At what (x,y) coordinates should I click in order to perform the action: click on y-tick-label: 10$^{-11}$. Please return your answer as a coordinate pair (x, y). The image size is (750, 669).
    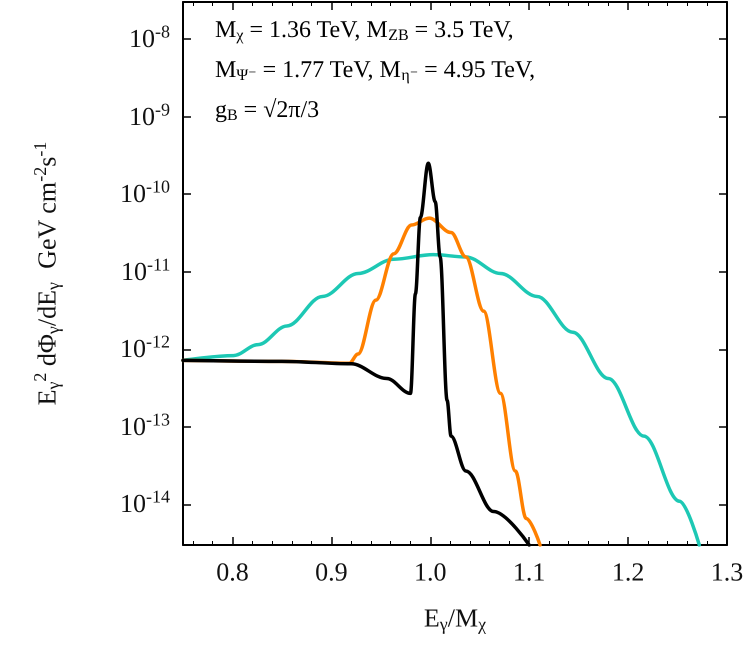
    Looking at the image, I should click on (145, 270).